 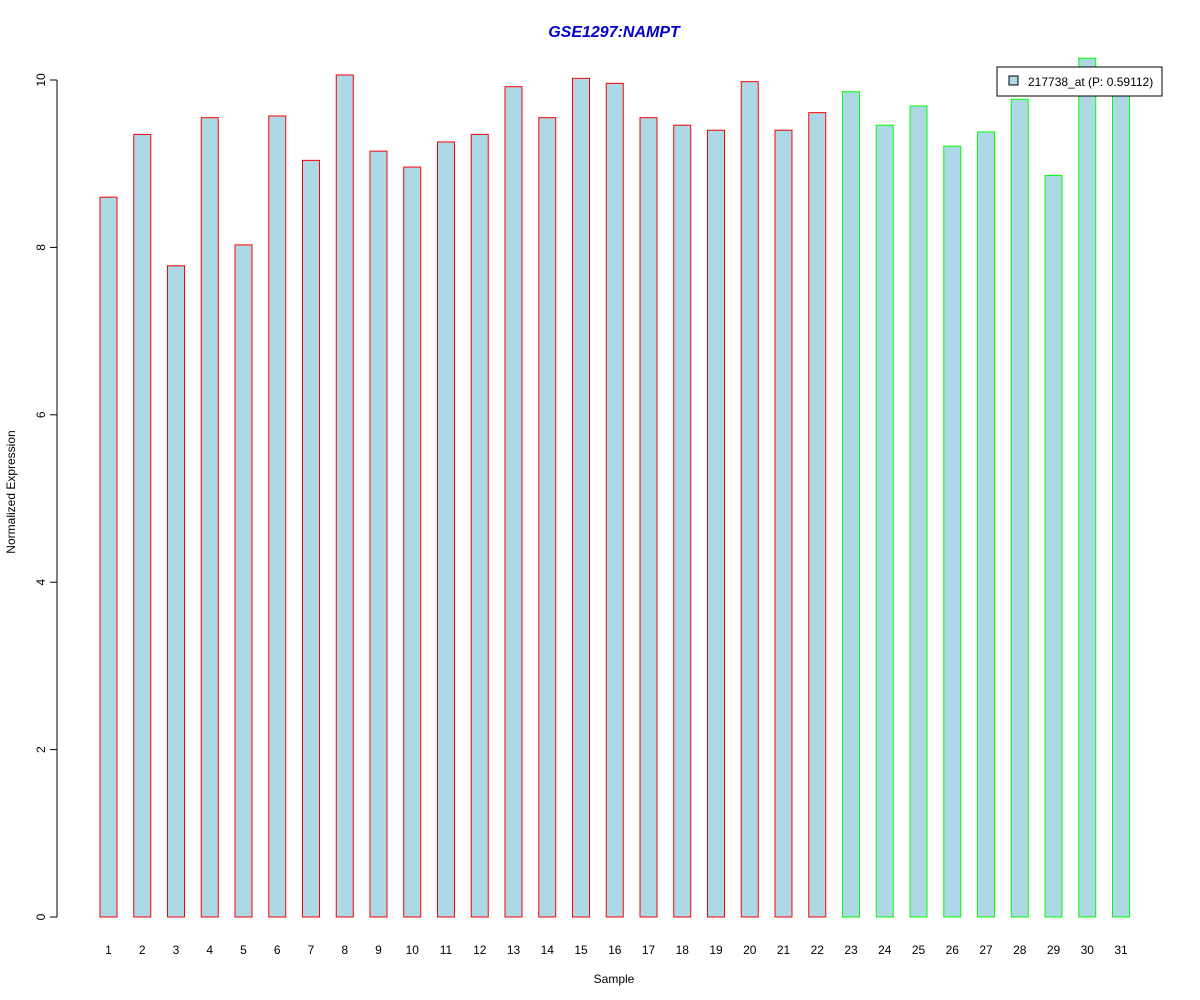 What do you see at coordinates (41, 247) in the screenshot?
I see `y-tick-label: 8` at bounding box center [41, 247].